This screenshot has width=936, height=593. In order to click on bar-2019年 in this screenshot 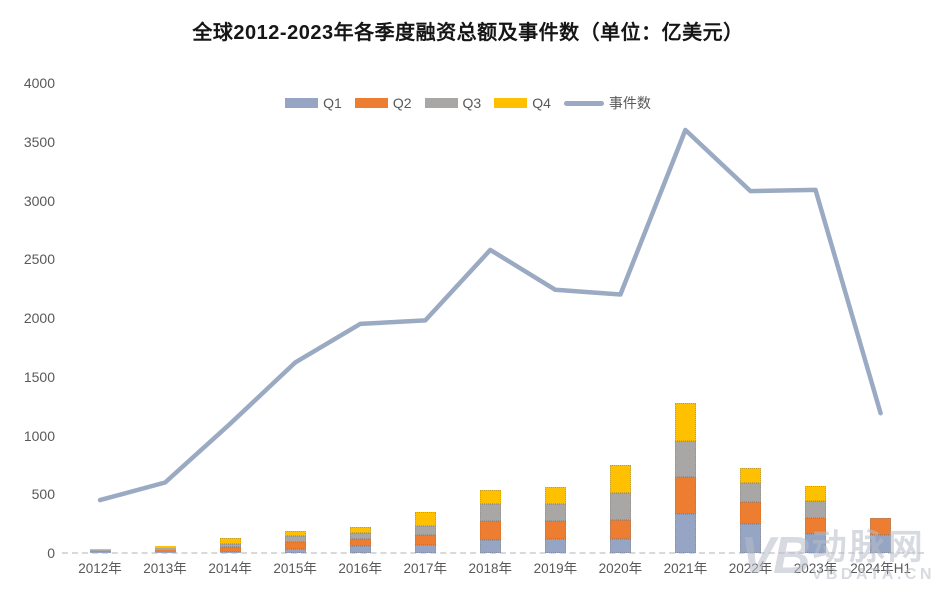, I will do `click(555, 519)`.